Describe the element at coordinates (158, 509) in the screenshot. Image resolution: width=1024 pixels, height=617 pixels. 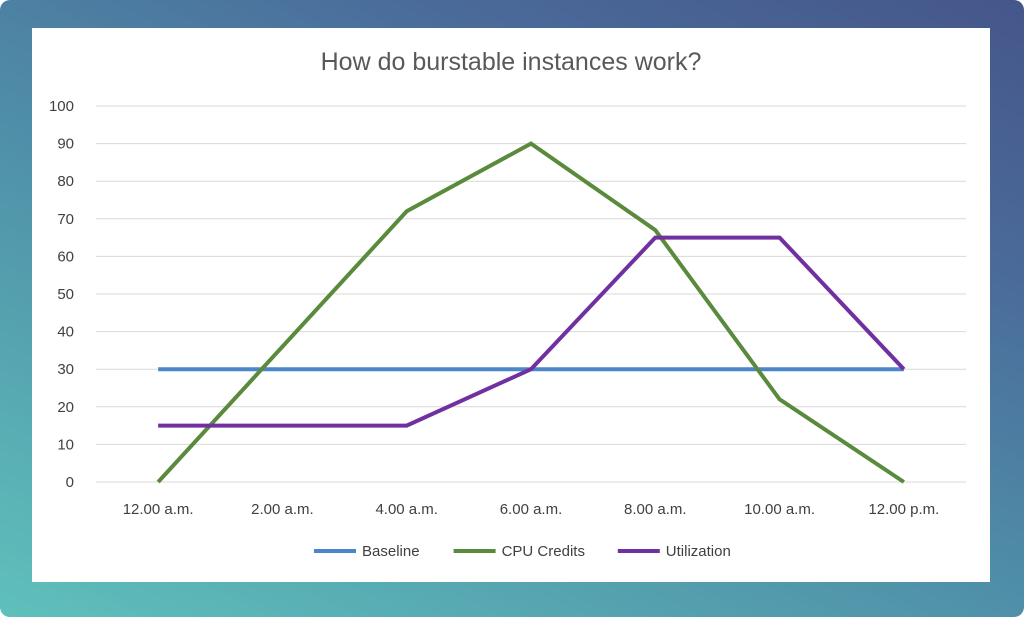
I see `x-tick-label: 12.00 a.m.` at that location.